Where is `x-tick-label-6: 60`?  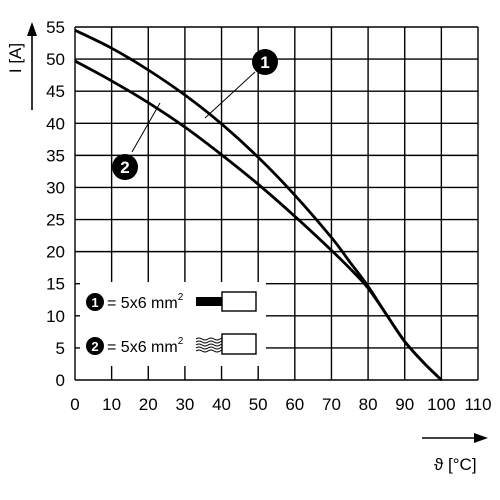 x-tick-label-6: 60 is located at coordinates (294, 404).